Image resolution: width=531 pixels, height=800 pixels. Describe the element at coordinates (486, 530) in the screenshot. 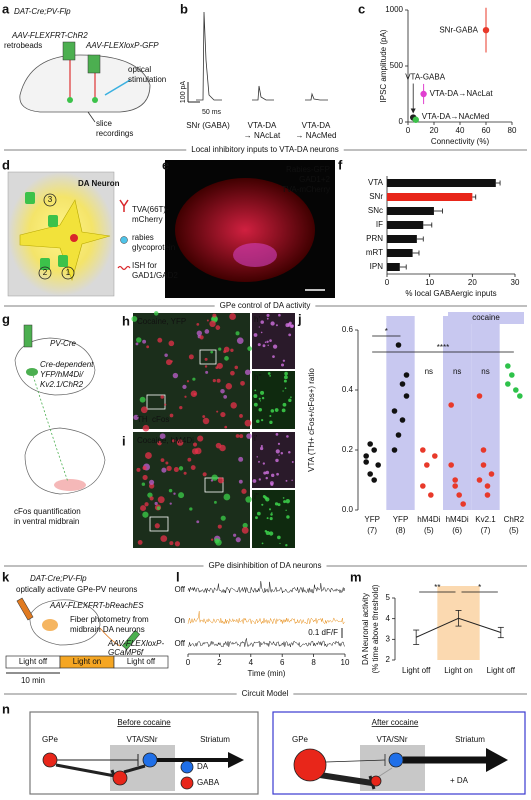

I see `n-label: (7)` at that location.